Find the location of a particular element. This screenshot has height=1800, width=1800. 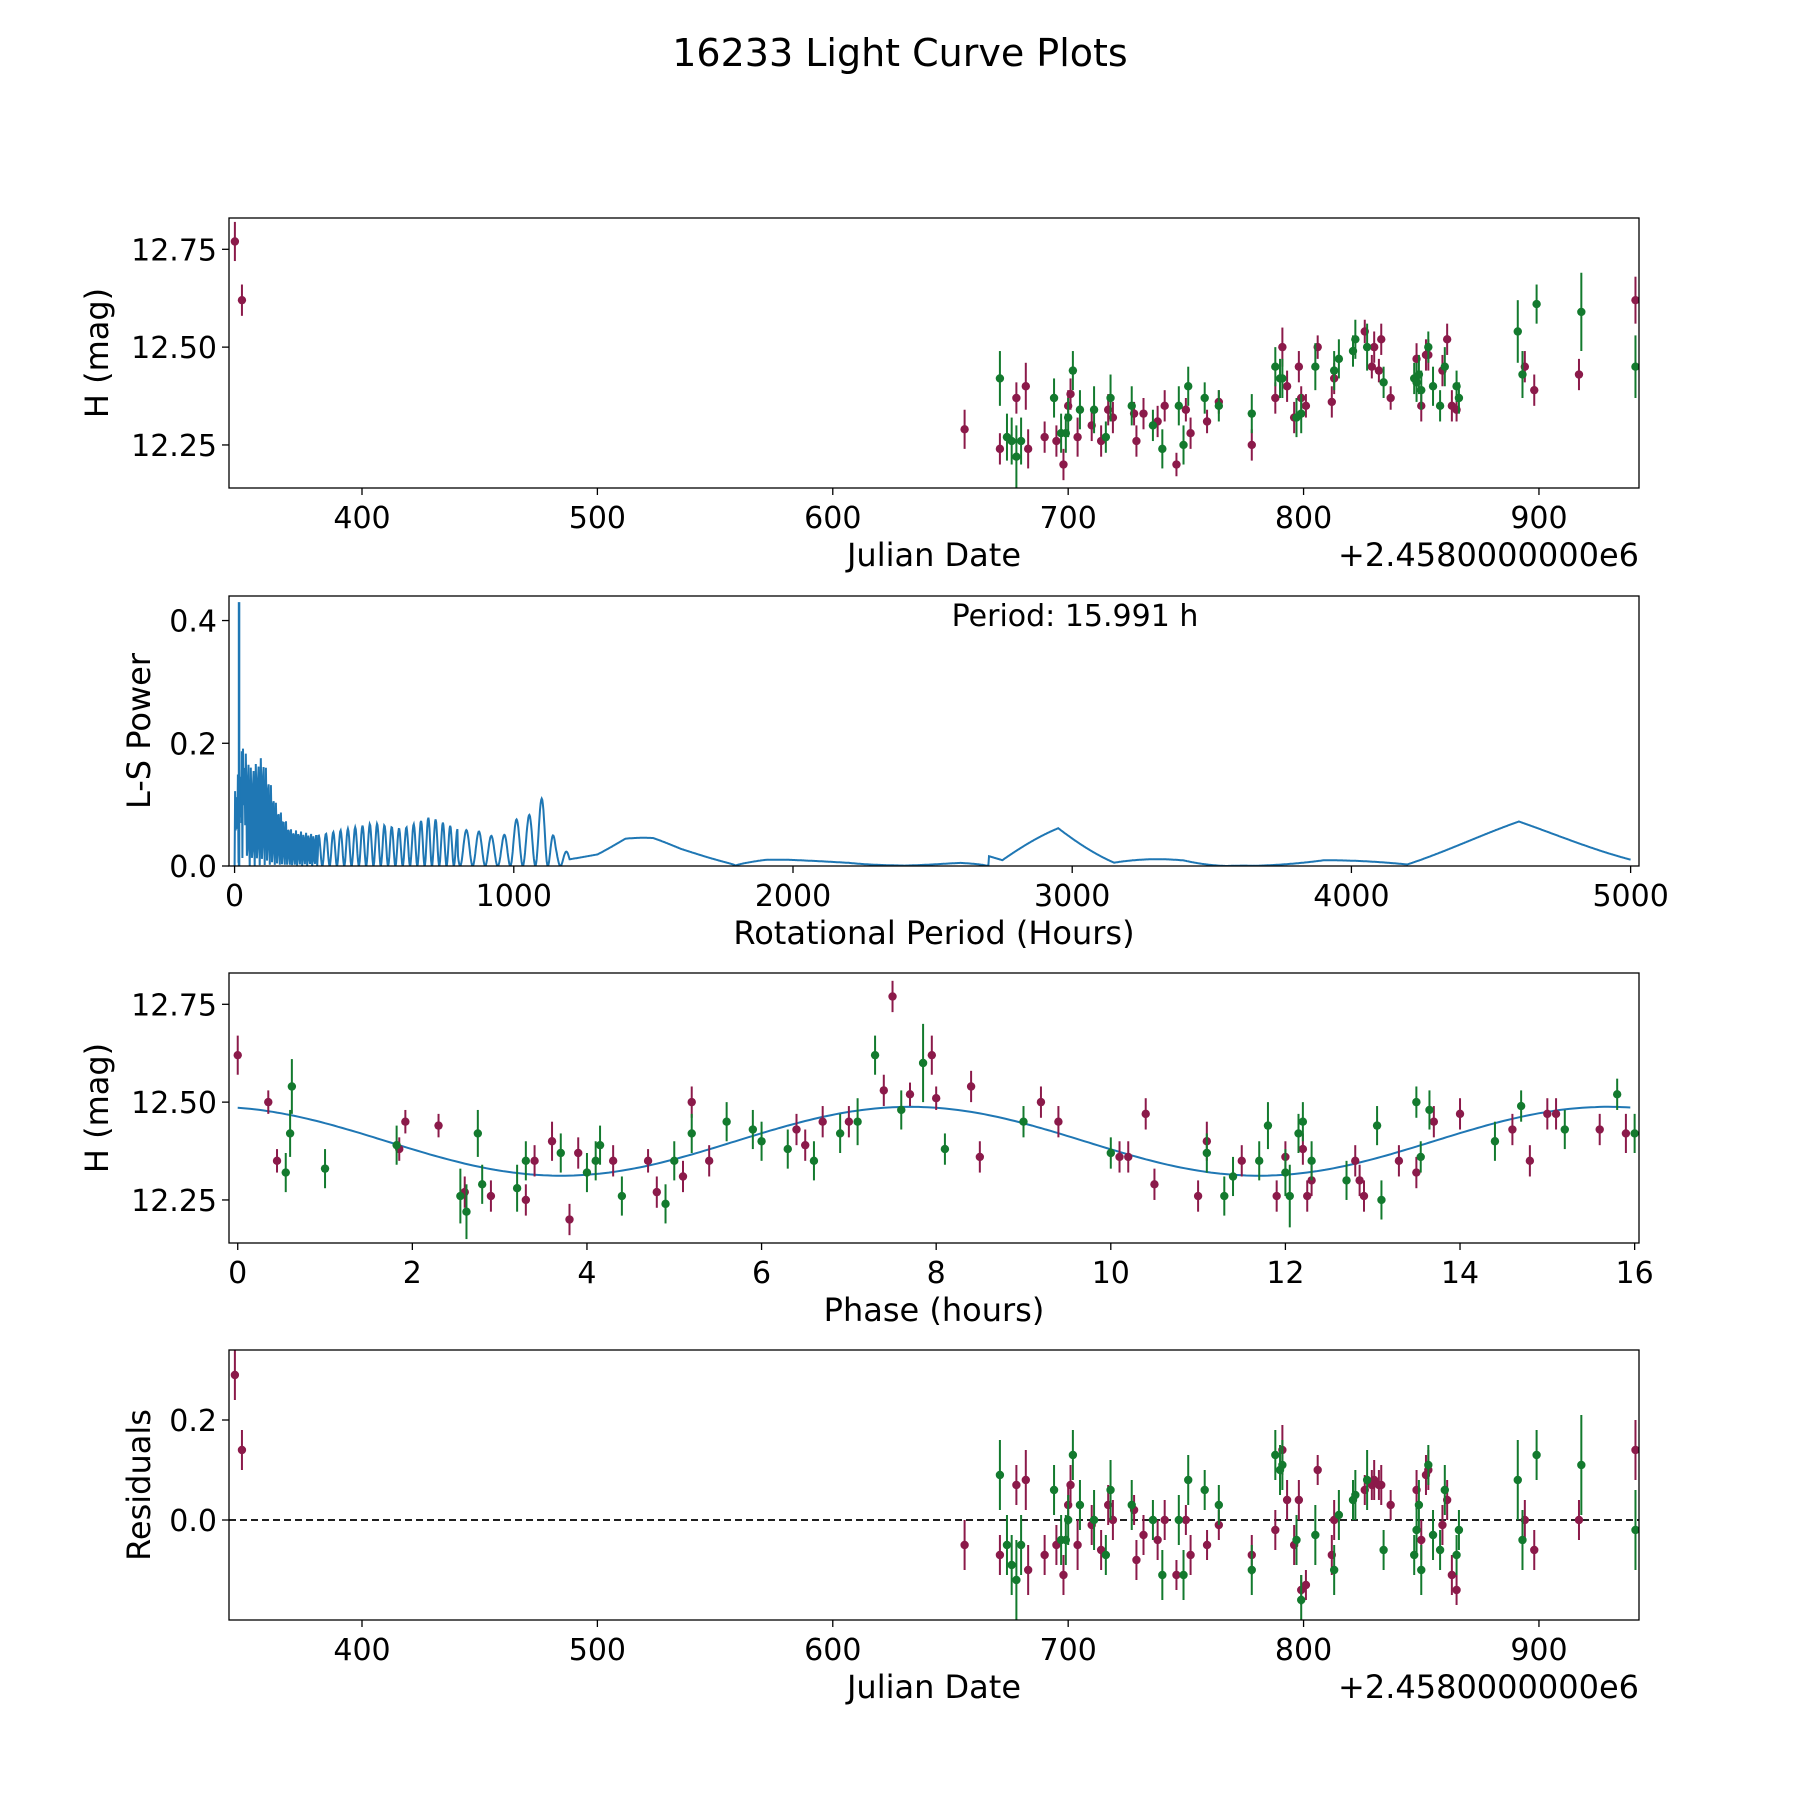

y-tick-label: 12.25 is located at coordinates (174, 1201).